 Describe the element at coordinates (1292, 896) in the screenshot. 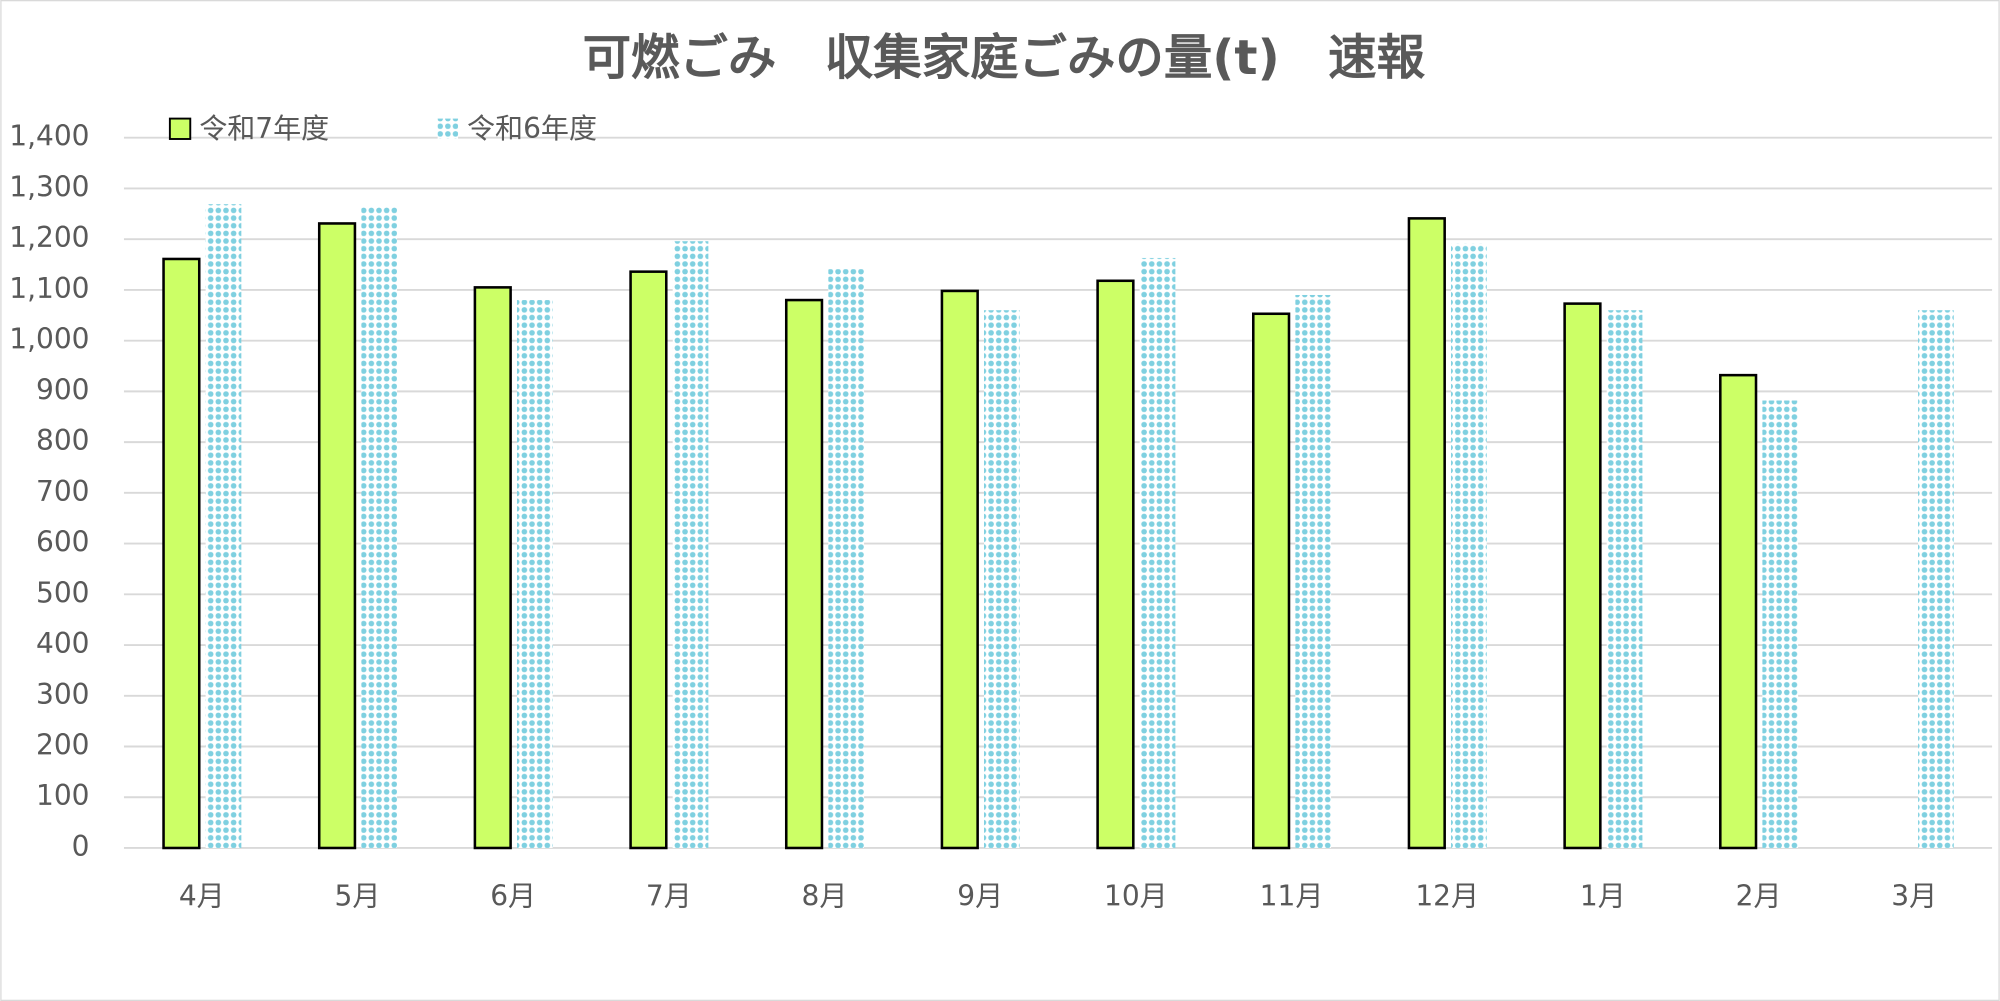

I see `x-tick-label: 11月` at that location.